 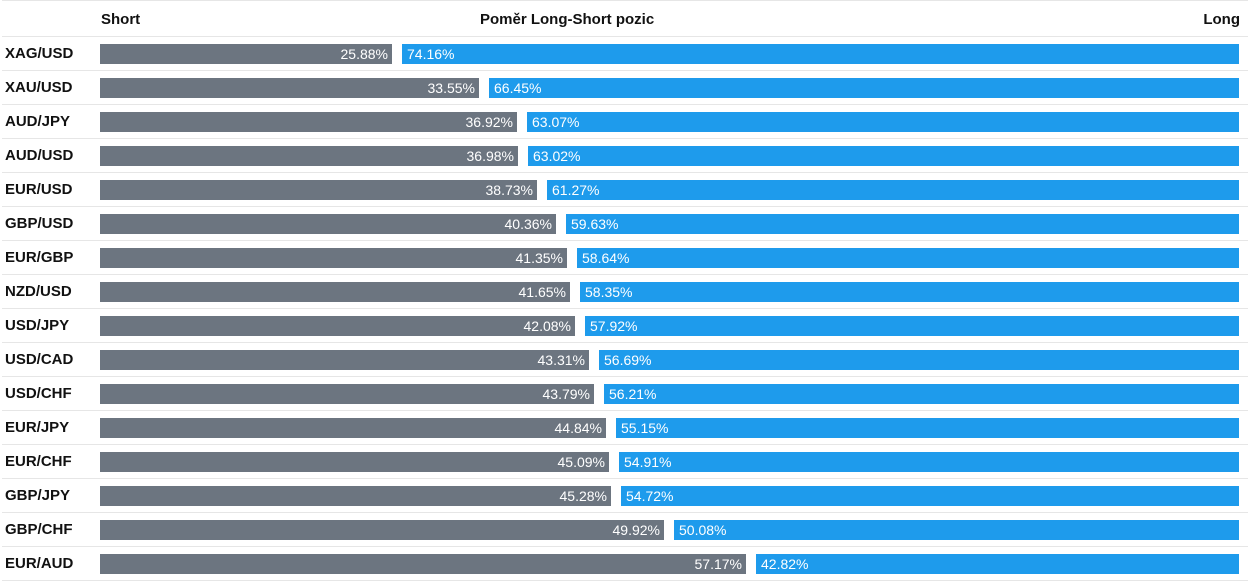 What do you see at coordinates (583, 496) in the screenshot?
I see `short-value-label: 45.28%` at bounding box center [583, 496].